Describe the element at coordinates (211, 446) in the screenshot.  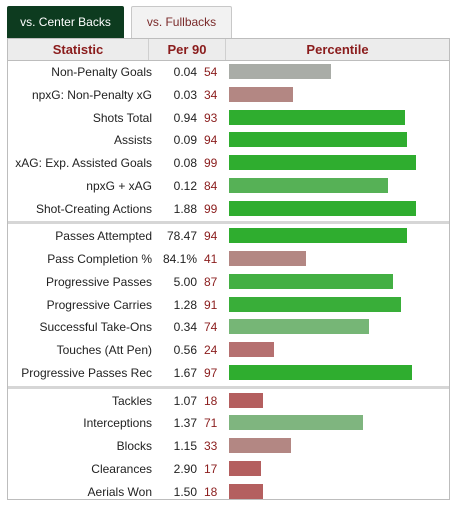
I see `percentile-value: 33` at that location.